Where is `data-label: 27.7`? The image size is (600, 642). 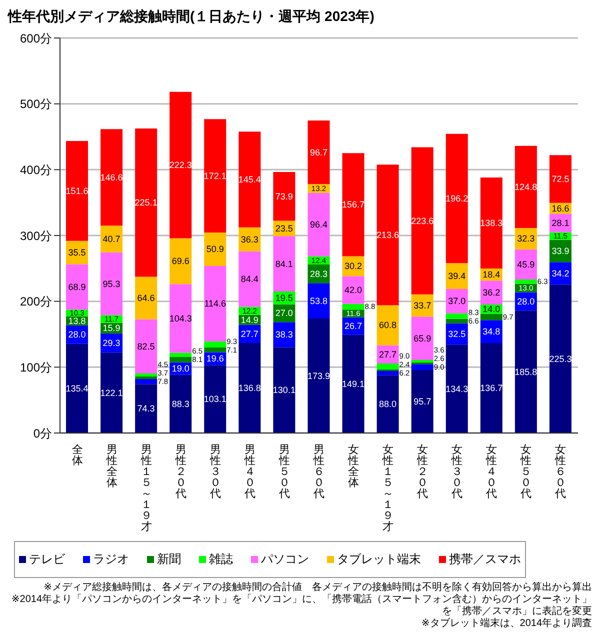
data-label: 27.7 is located at coordinates (388, 354).